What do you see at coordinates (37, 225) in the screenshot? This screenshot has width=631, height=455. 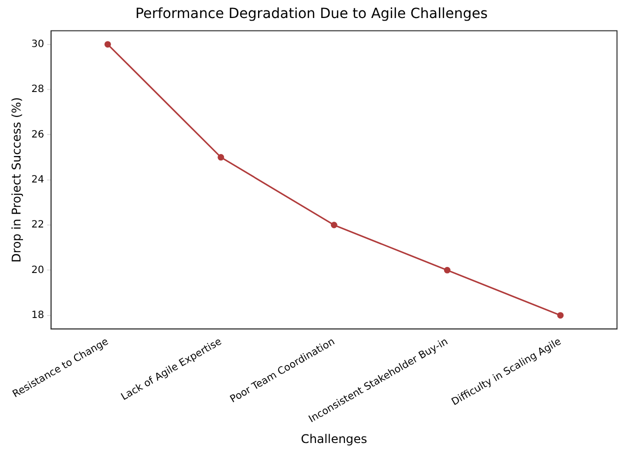 I see `y-tick-label: 22` at bounding box center [37, 225].